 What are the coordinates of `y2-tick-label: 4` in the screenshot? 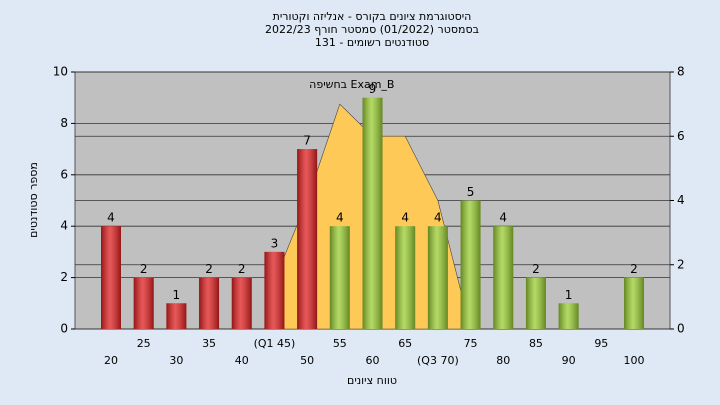 It's located at (681, 200).